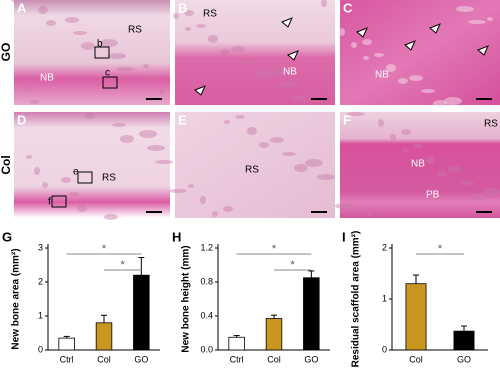 The height and width of the screenshot is (375, 500). I want to click on y-tick-label: 0.4, so click(206, 315).